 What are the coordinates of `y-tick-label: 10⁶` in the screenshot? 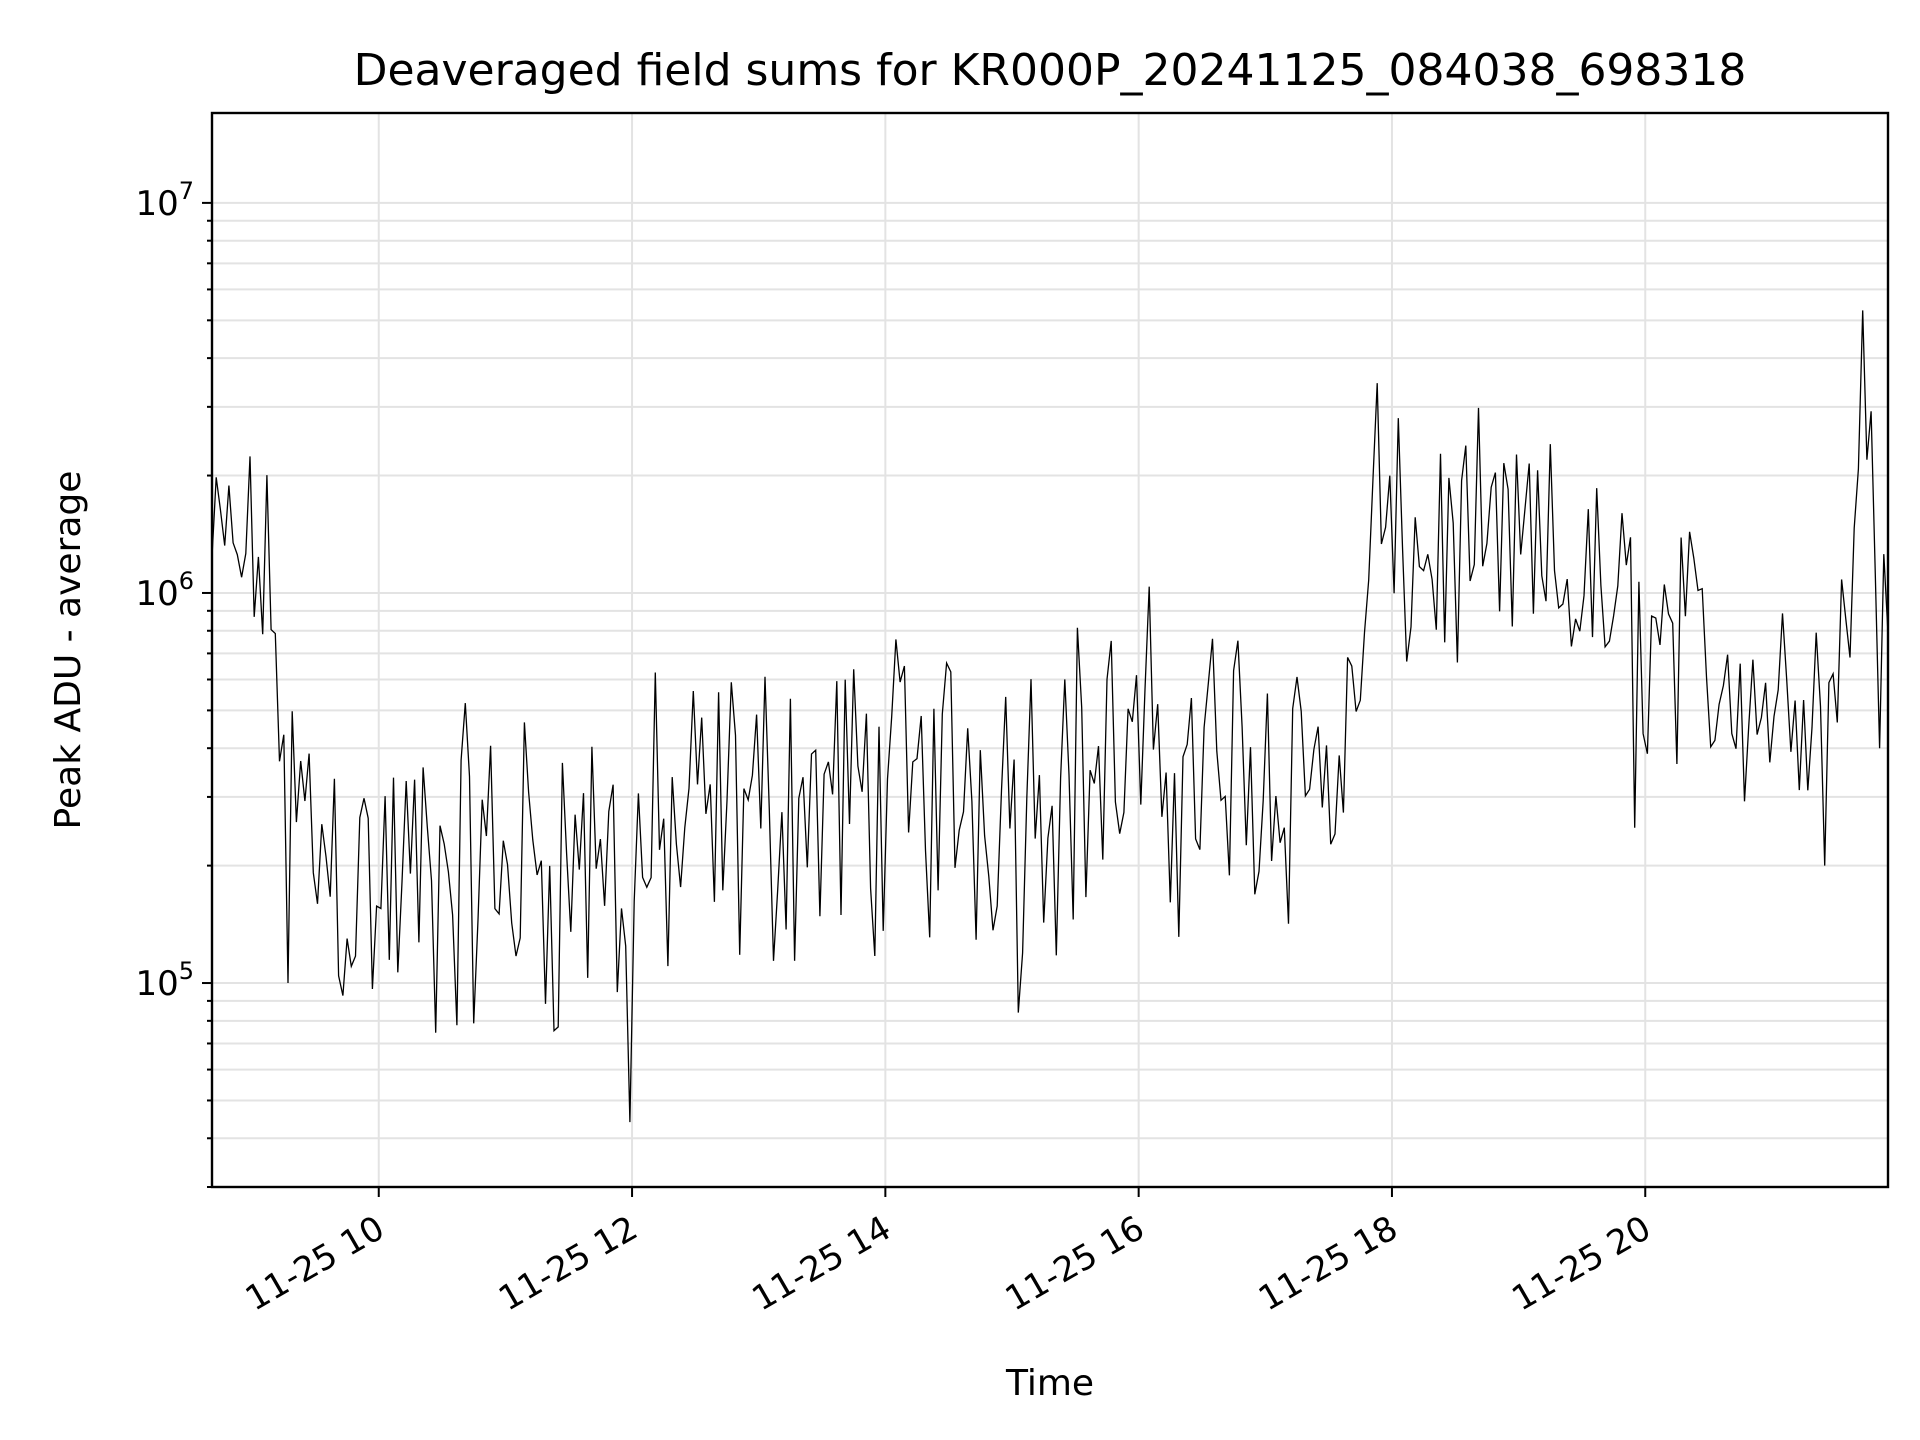 It's located at (164, 590).